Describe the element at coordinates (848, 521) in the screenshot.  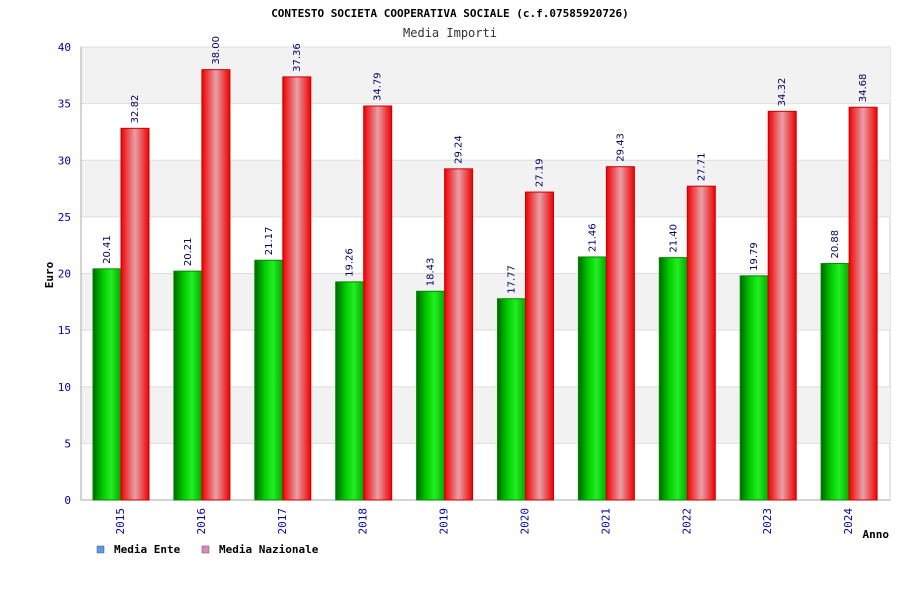
I see `x-tick-label: 2024` at that location.